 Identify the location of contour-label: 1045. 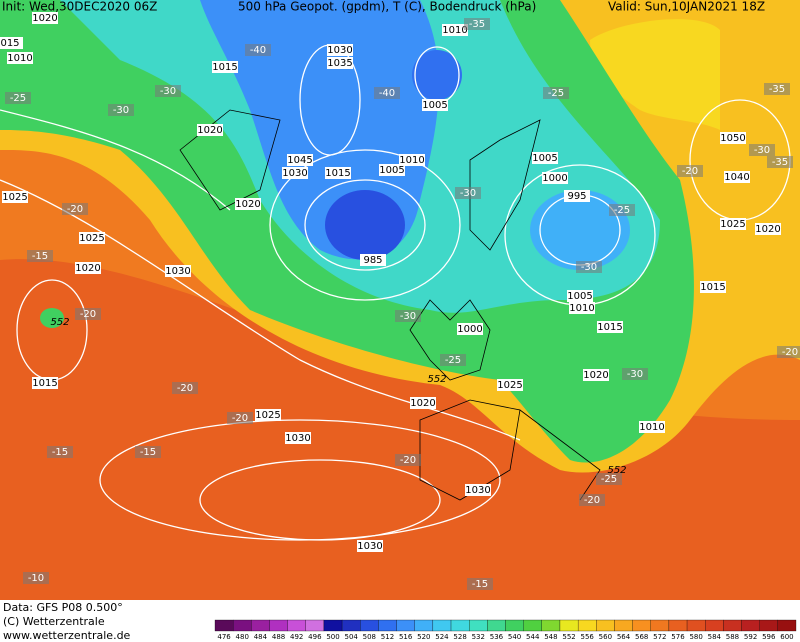
(299, 160).